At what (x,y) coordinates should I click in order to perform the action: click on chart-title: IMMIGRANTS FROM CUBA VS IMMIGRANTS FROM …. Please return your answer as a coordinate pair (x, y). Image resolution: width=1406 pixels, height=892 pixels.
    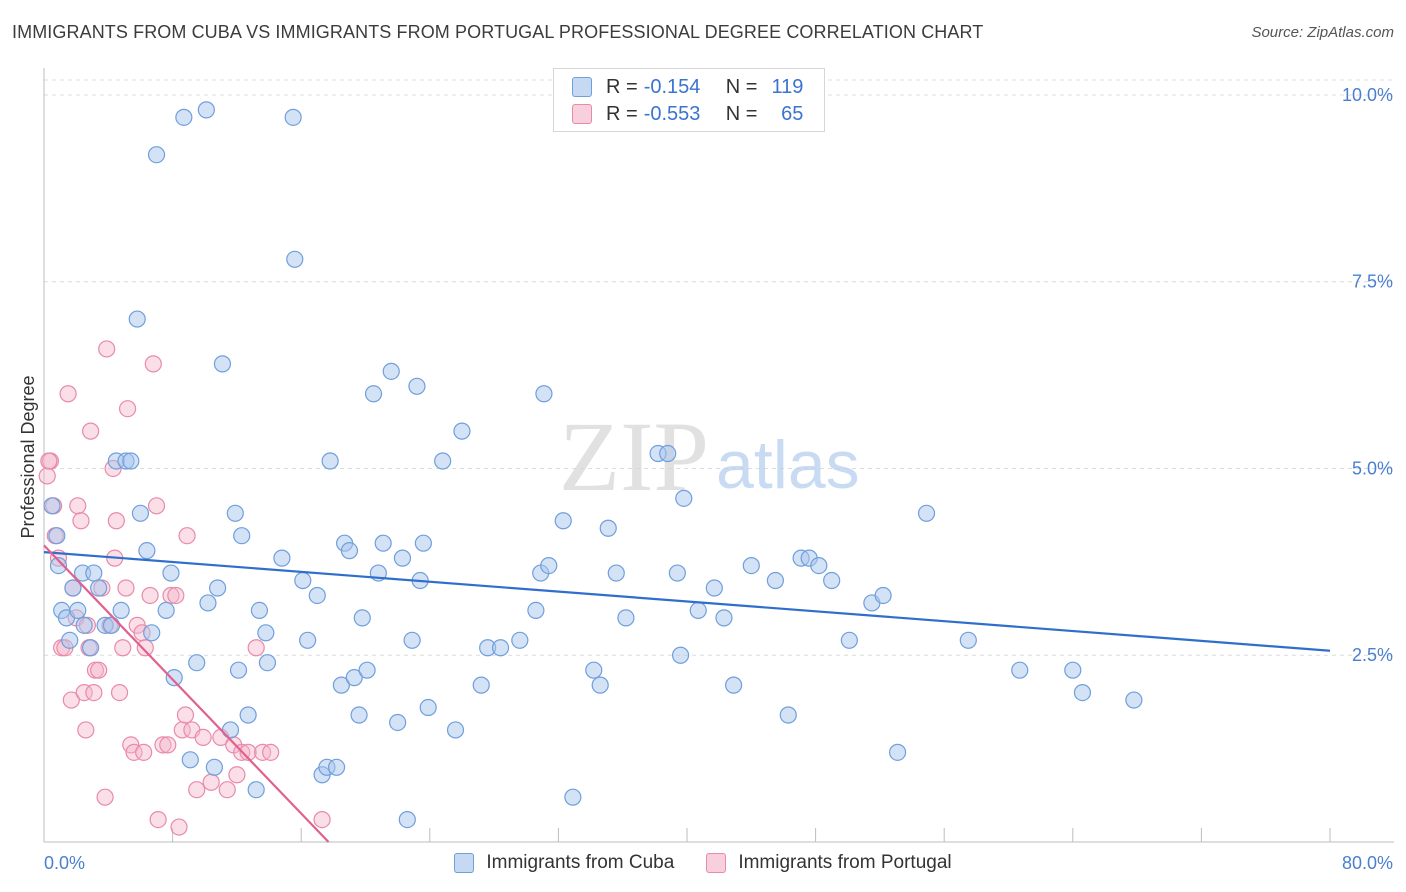
    Looking at the image, I should click on (498, 32).